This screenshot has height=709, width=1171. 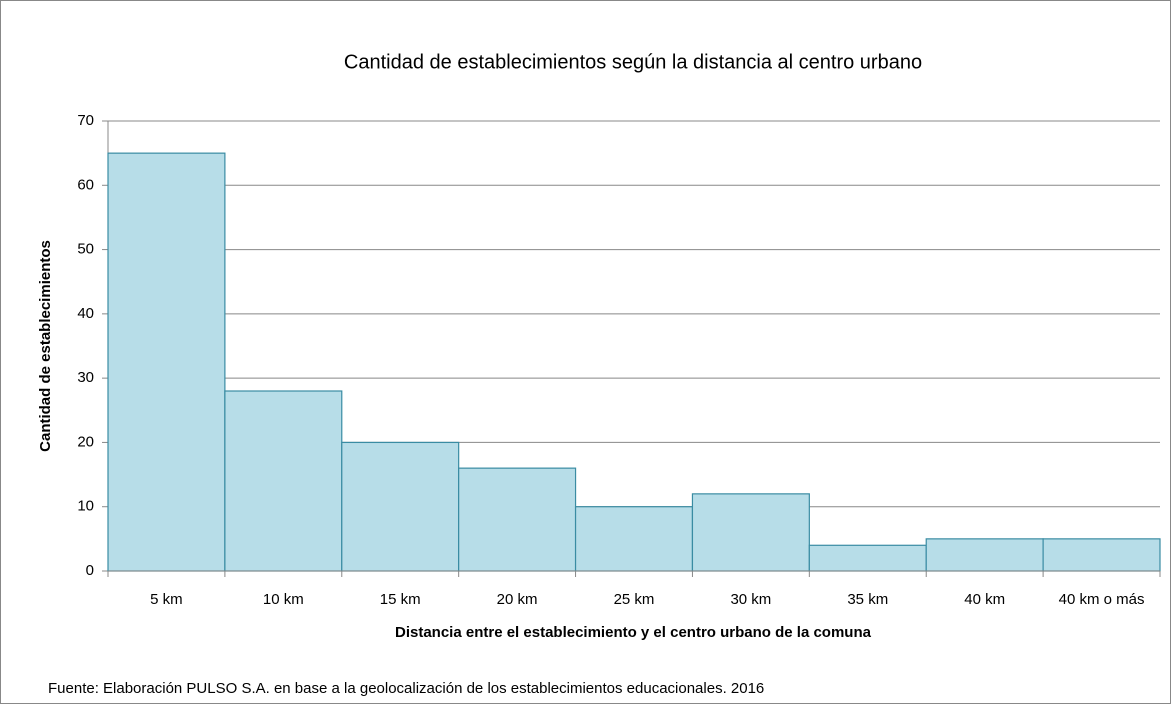 What do you see at coordinates (400, 599) in the screenshot?
I see `x-tick-label: 15 km` at bounding box center [400, 599].